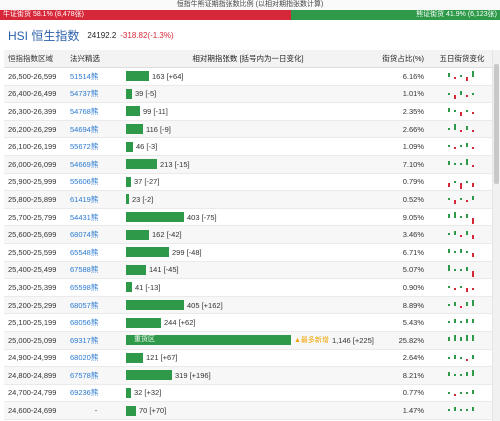  What do you see at coordinates (84, 235) in the screenshot?
I see `warrant-code-link: 68074熊` at bounding box center [84, 235].